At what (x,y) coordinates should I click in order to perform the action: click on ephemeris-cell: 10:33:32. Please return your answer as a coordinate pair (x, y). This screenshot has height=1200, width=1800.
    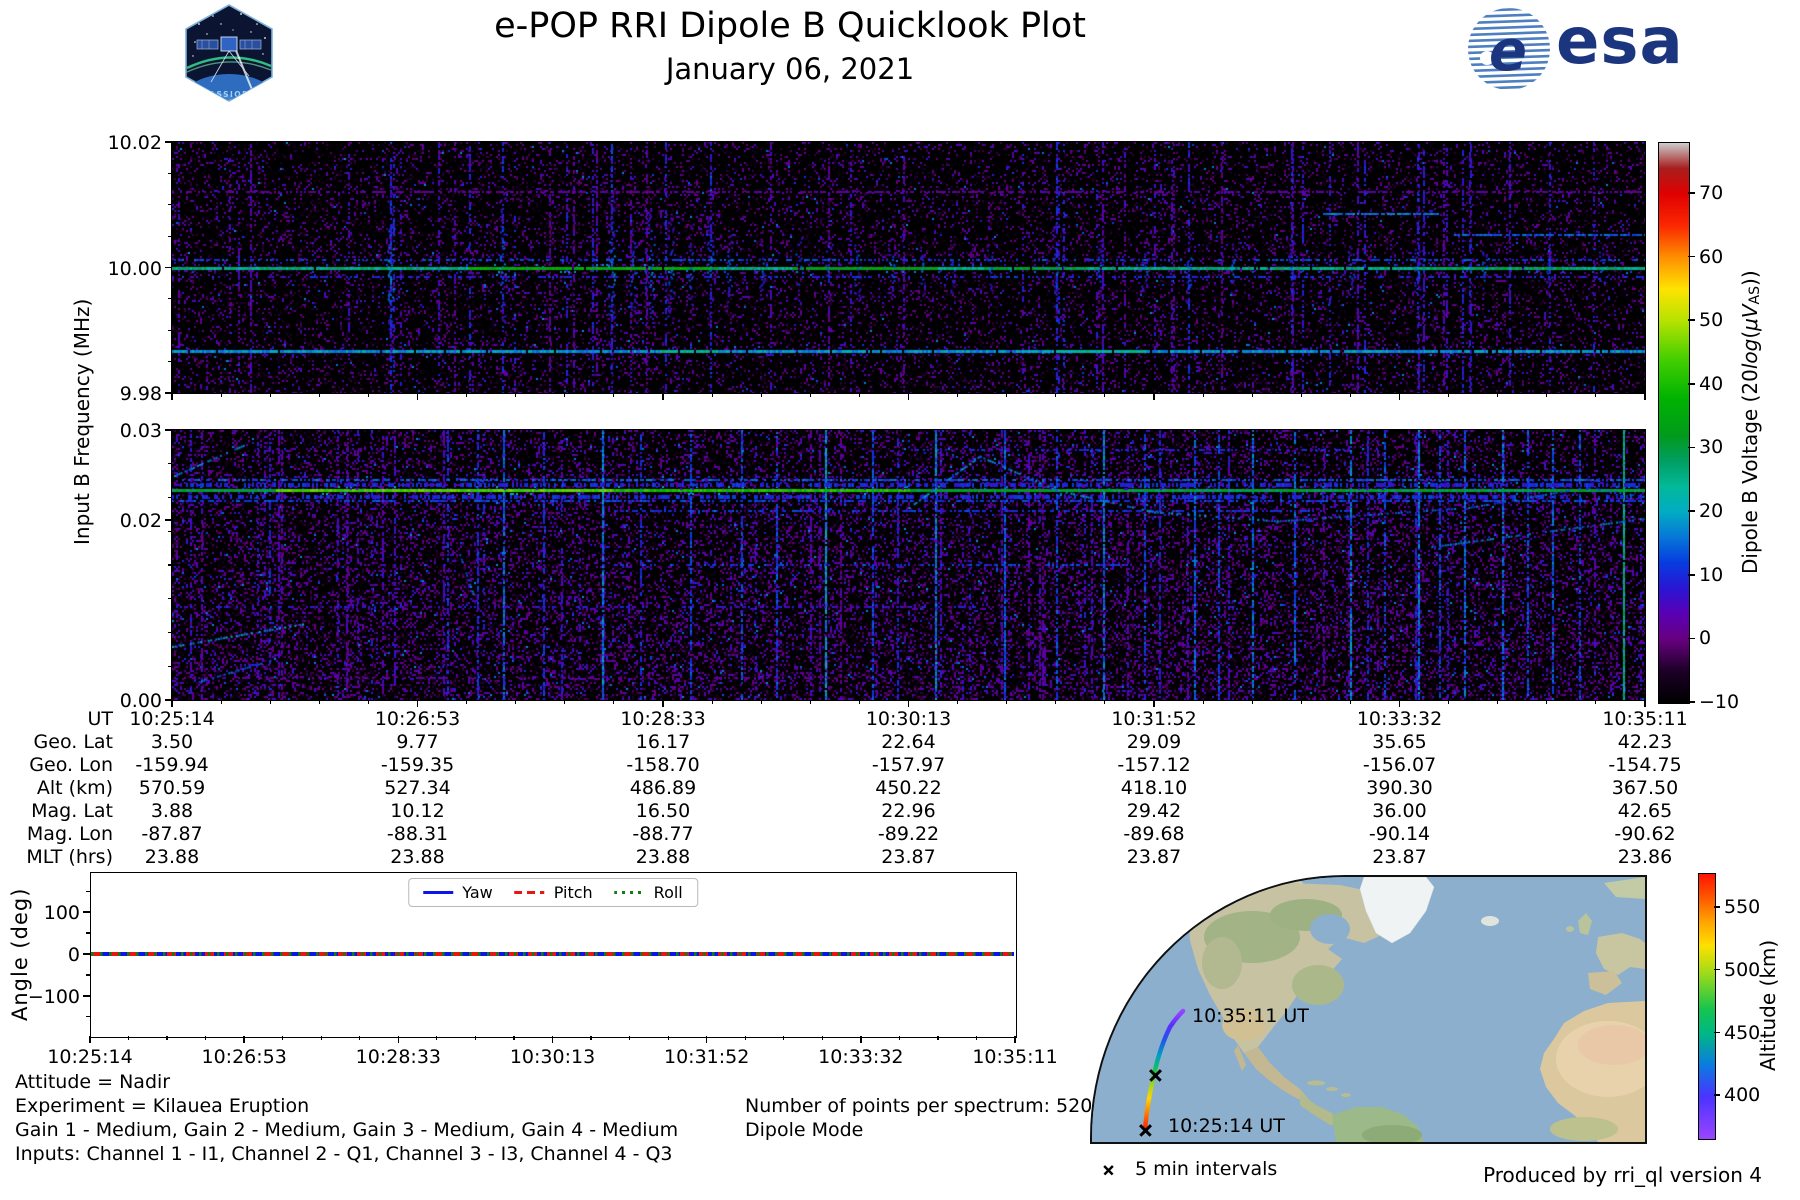
    Looking at the image, I should click on (1399, 719).